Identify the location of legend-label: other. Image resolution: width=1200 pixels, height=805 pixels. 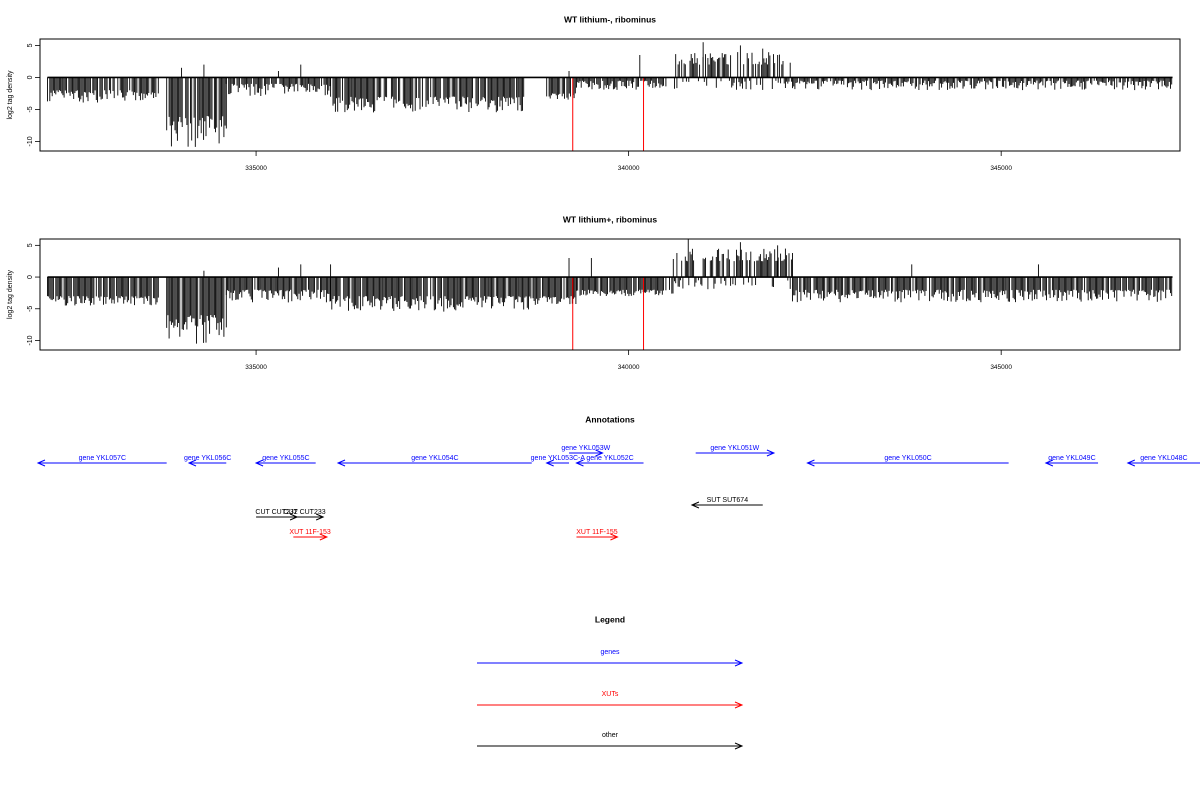
(610, 735).